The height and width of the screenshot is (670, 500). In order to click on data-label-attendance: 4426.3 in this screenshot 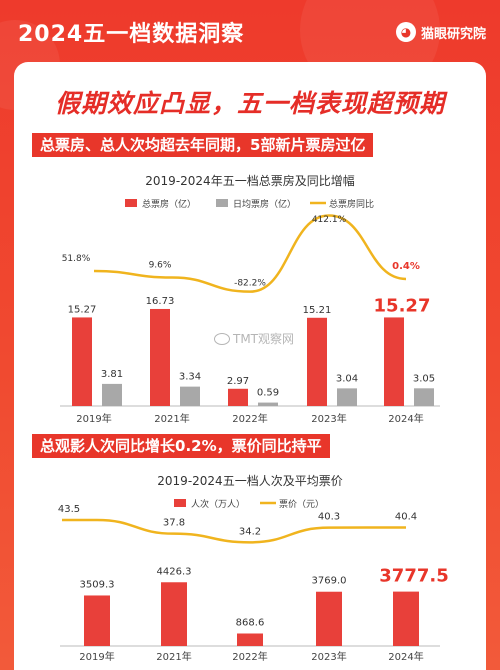, I will do `click(174, 571)`.